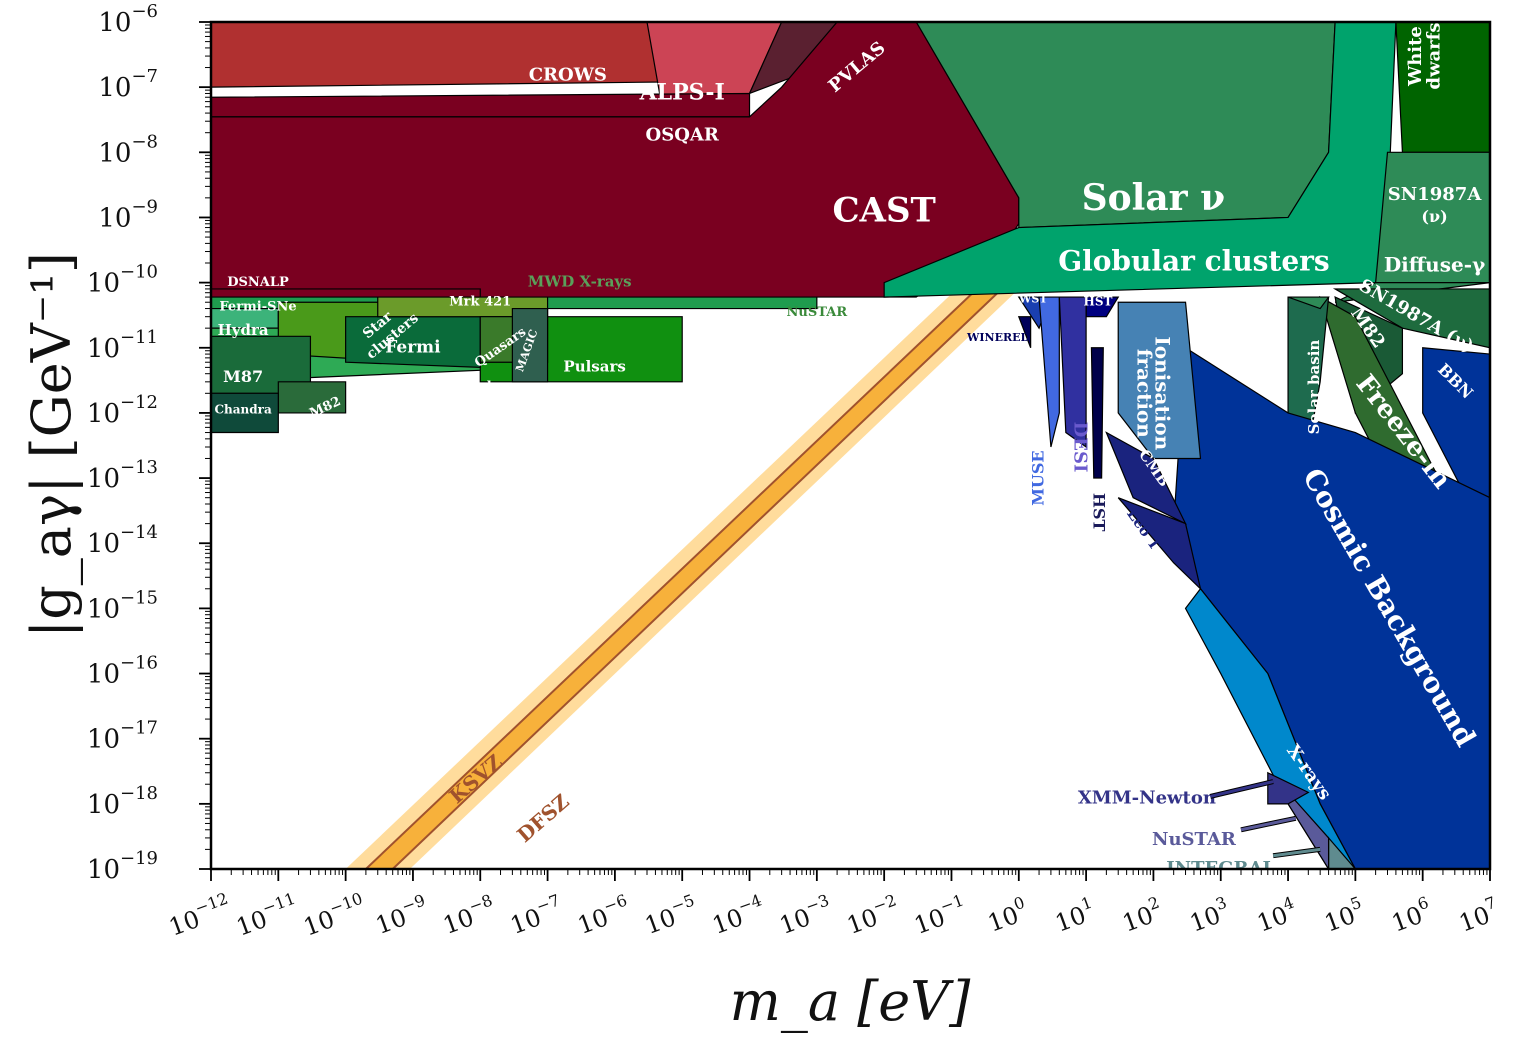 This screenshot has height=1045, width=1527. What do you see at coordinates (580, 282) in the screenshot?
I see `label-mwd-x-rays: MWD X-rays` at bounding box center [580, 282].